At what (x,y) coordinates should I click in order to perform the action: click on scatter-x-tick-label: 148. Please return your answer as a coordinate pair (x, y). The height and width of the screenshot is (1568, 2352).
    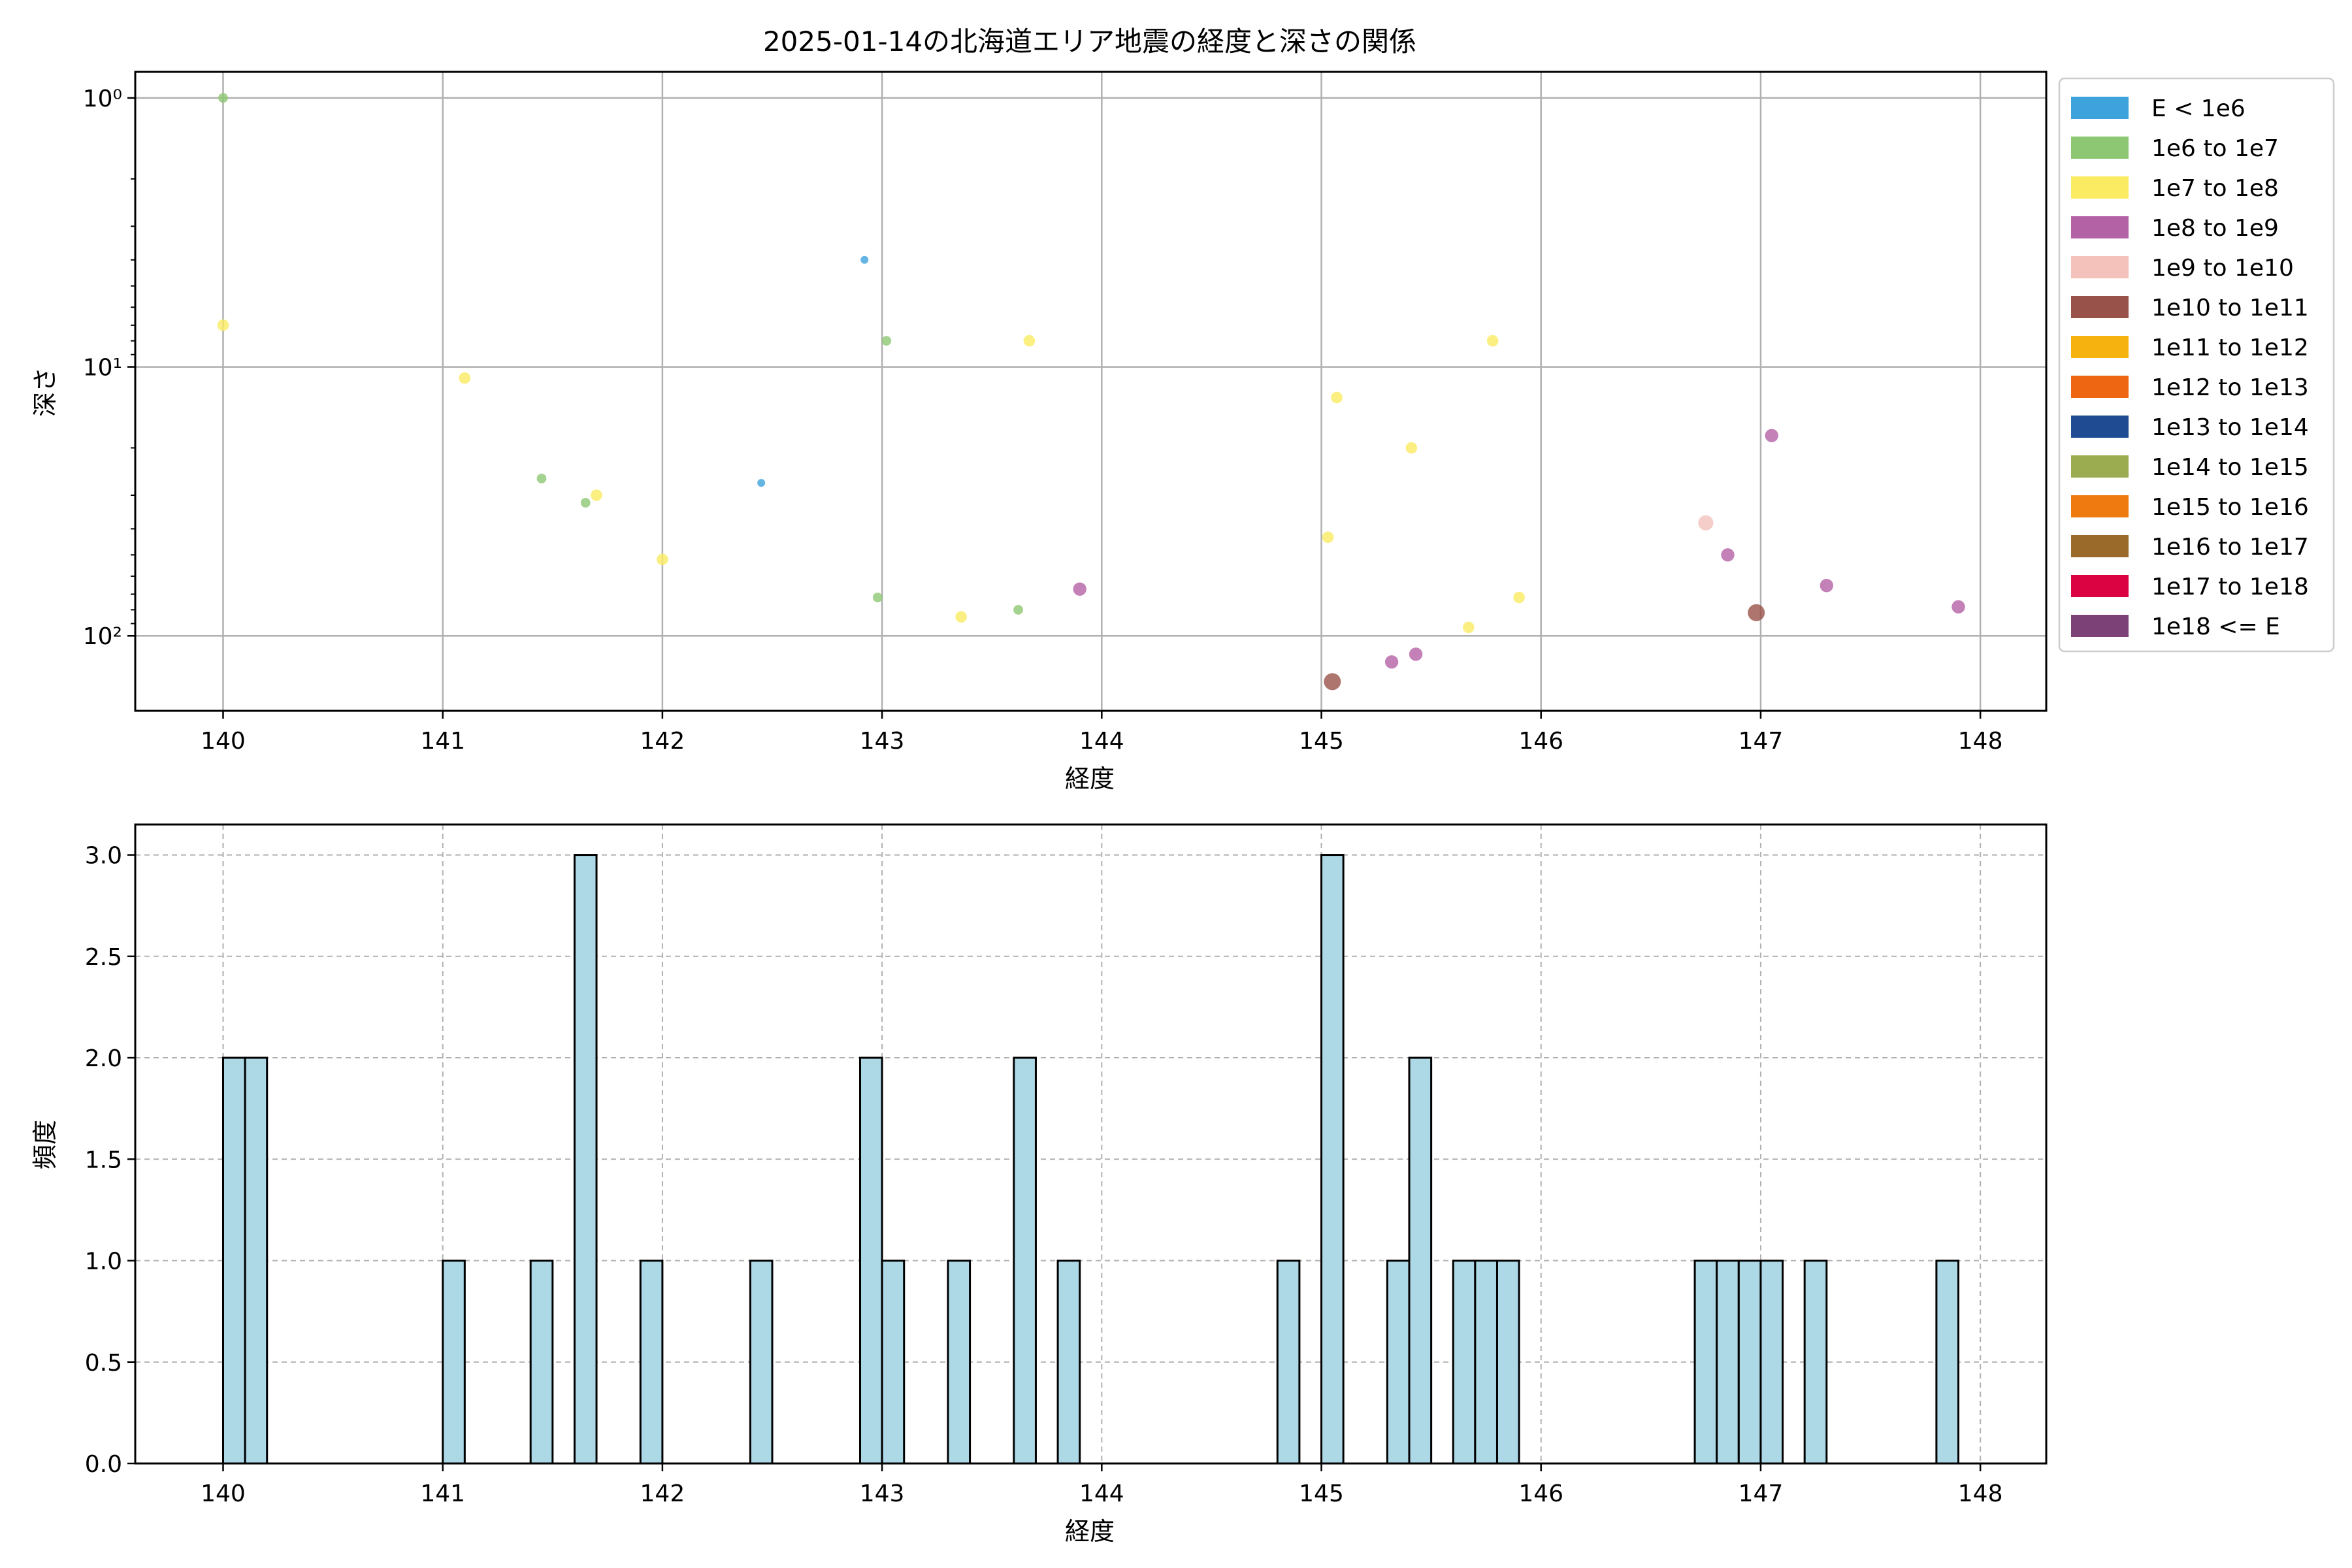
    Looking at the image, I should click on (1980, 741).